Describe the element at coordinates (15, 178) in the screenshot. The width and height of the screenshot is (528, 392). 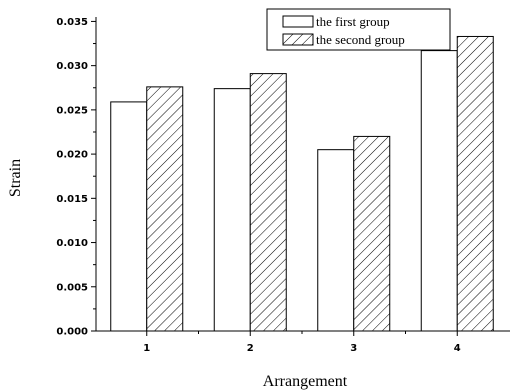
I see `y-axis-title: Strain` at that location.